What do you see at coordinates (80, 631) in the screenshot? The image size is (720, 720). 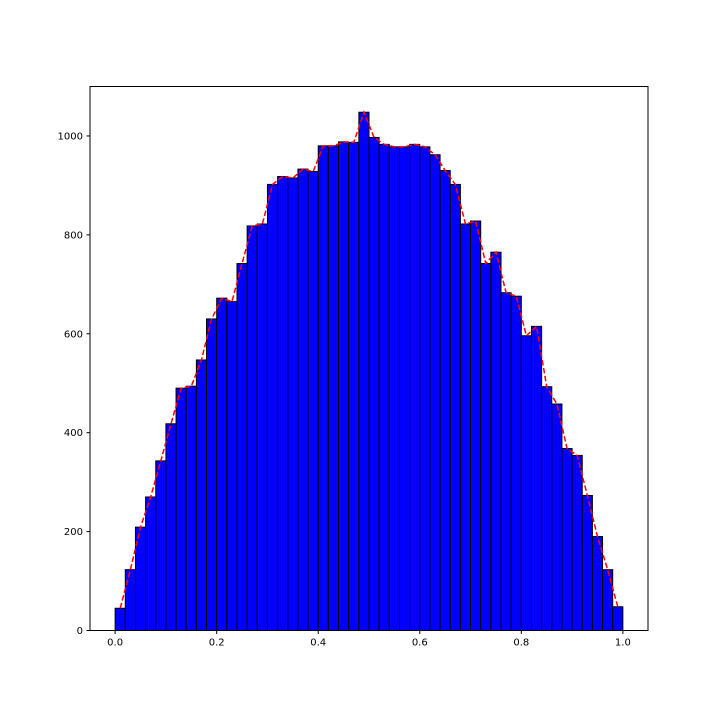 I see `y-tick-label: 0` at bounding box center [80, 631].